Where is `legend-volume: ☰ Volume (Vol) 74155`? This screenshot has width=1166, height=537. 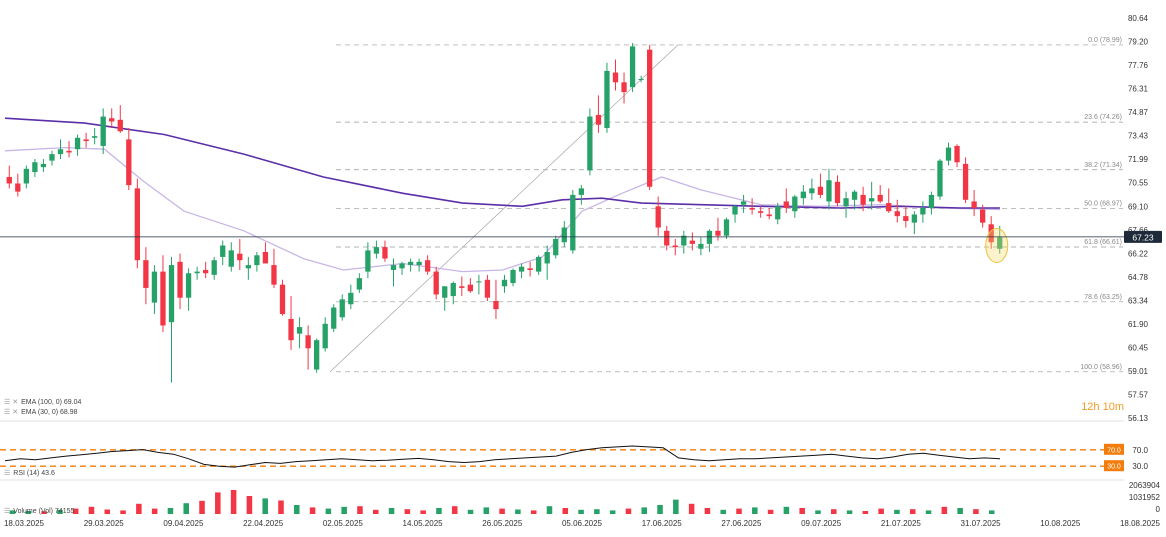 legend-volume: ☰ Volume (Vol) 74155 is located at coordinates (39, 511).